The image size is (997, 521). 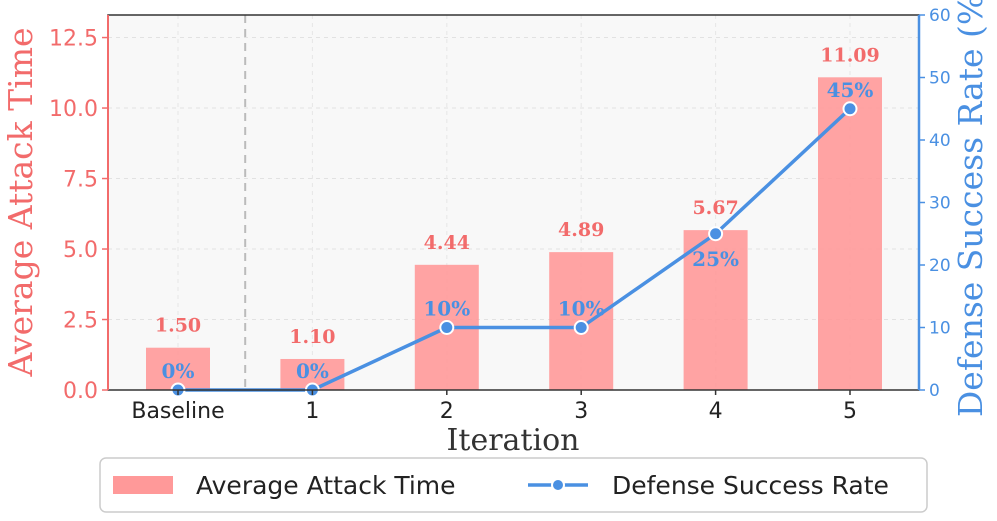 I want to click on left-tick-label: 5.0, so click(x=80, y=250).